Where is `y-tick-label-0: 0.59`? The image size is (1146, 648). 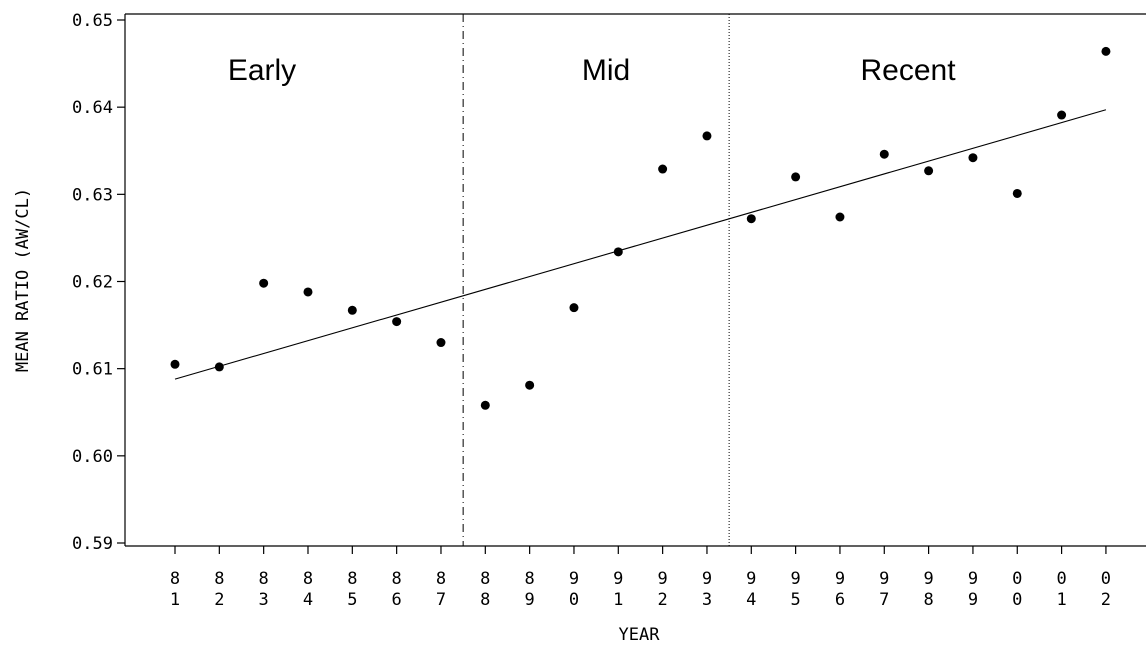 y-tick-label-0: 0.59 is located at coordinates (92, 544).